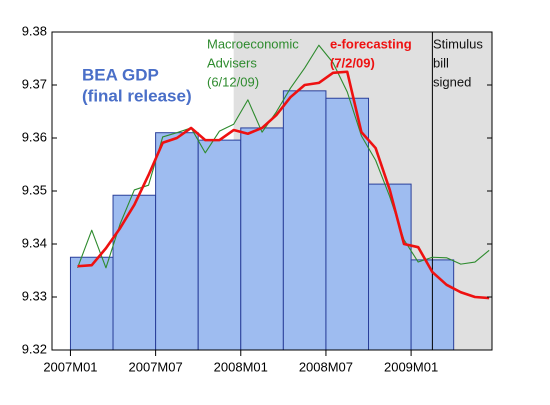  I want to click on y-tick-label: 9.33, so click(34, 295).